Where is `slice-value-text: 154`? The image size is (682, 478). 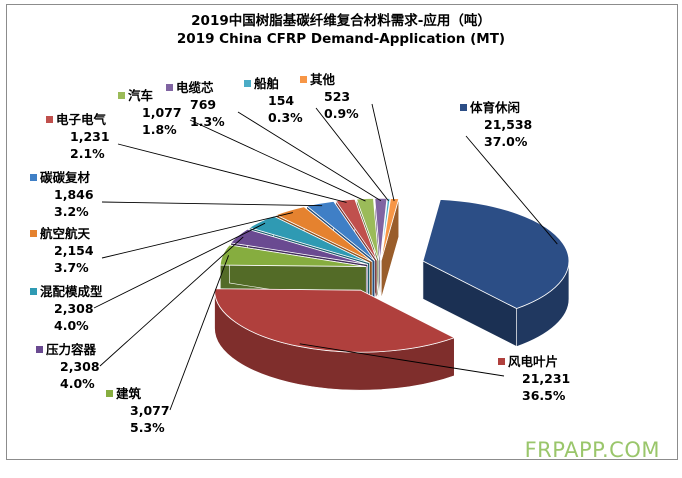
slice-value-text: 154 is located at coordinates (281, 100).